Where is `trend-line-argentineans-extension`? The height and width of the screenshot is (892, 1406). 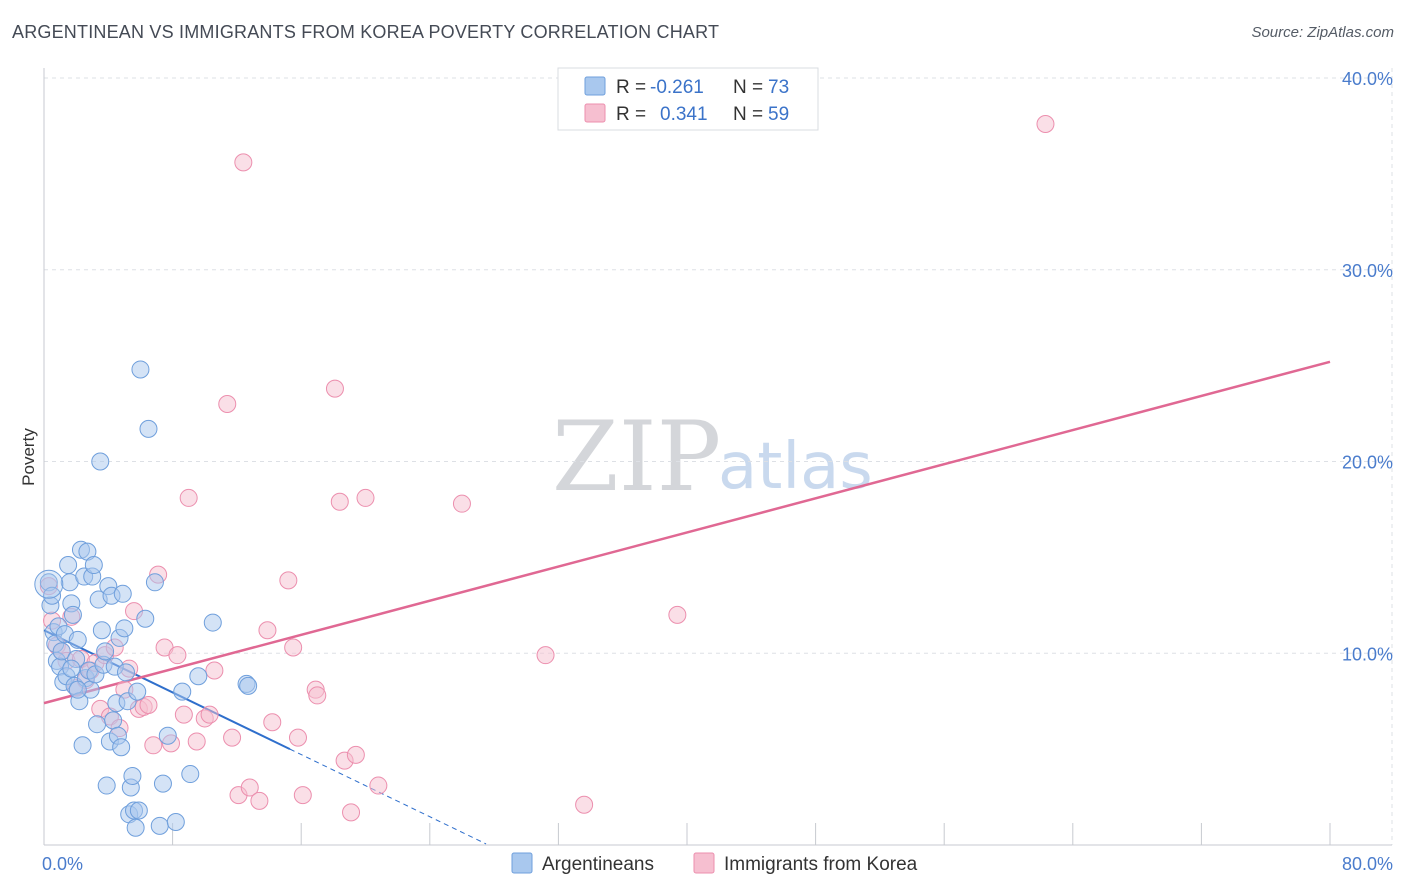
trend-line-argentineans-extension is located at coordinates (388, 796).